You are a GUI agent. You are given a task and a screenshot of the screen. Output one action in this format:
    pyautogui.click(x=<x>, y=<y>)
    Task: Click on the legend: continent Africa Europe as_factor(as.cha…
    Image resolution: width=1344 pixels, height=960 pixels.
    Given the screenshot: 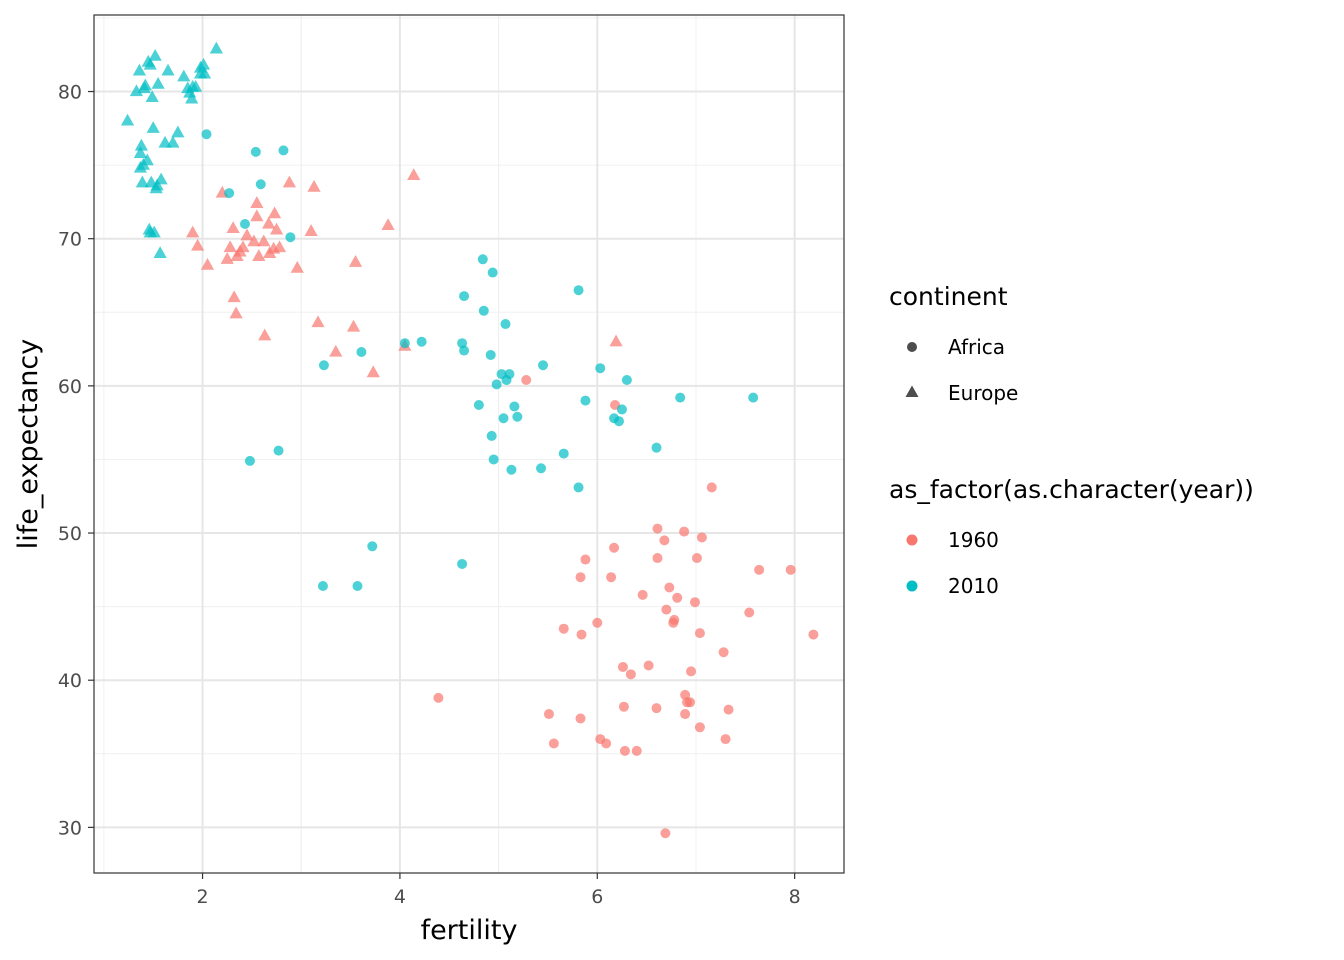 What is the action you would take?
    pyautogui.click(x=1071, y=440)
    